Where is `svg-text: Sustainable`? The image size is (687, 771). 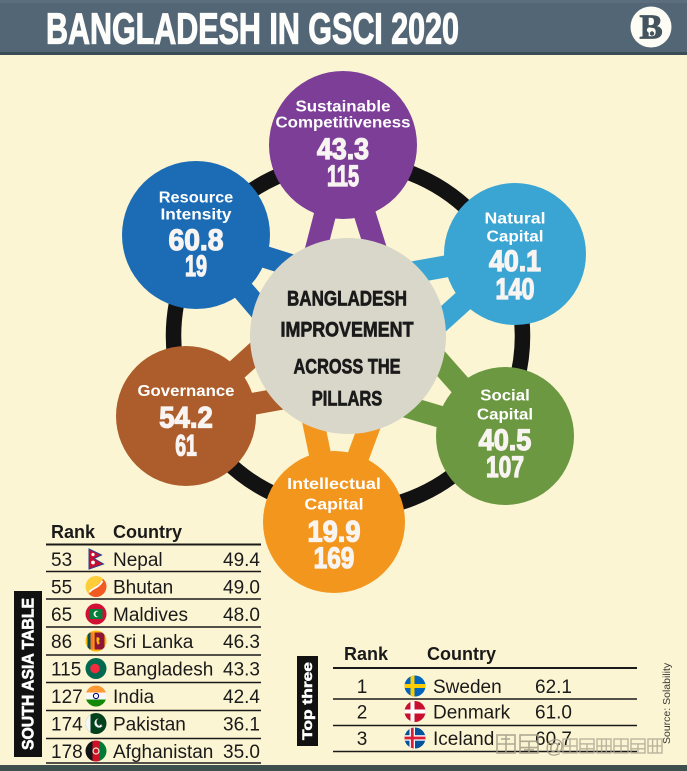 svg-text: Sustainable is located at coordinates (343, 107).